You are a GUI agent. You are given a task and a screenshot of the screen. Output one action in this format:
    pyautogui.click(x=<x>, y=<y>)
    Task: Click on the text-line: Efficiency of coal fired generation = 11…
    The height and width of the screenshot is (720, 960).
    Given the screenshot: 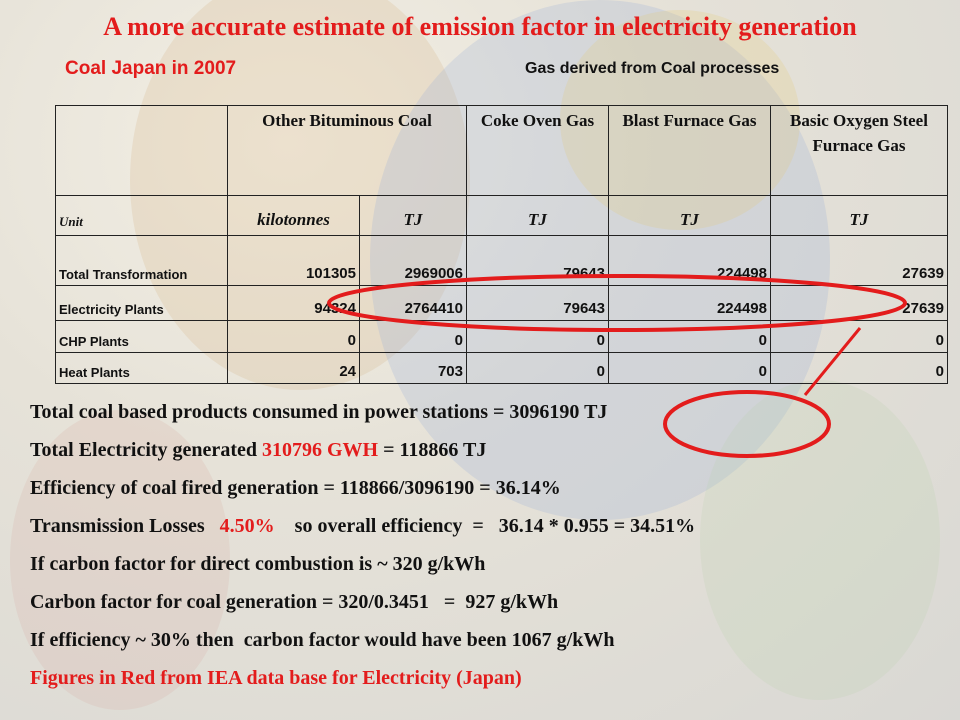 What is the action you would take?
    pyautogui.click(x=362, y=491)
    